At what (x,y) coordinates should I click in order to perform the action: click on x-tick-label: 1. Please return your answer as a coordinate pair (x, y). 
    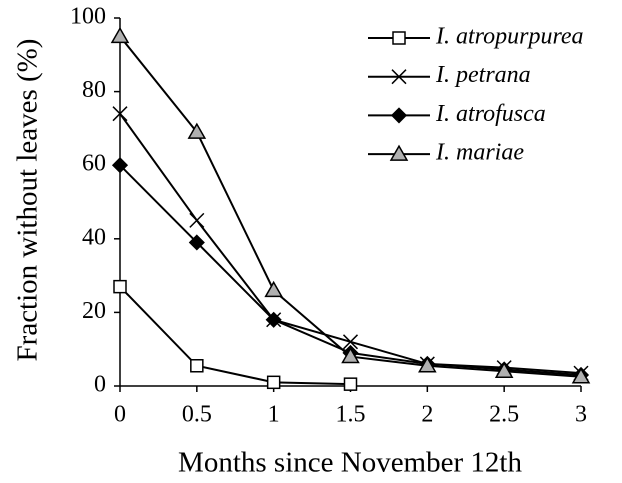
    Looking at the image, I should click on (274, 415).